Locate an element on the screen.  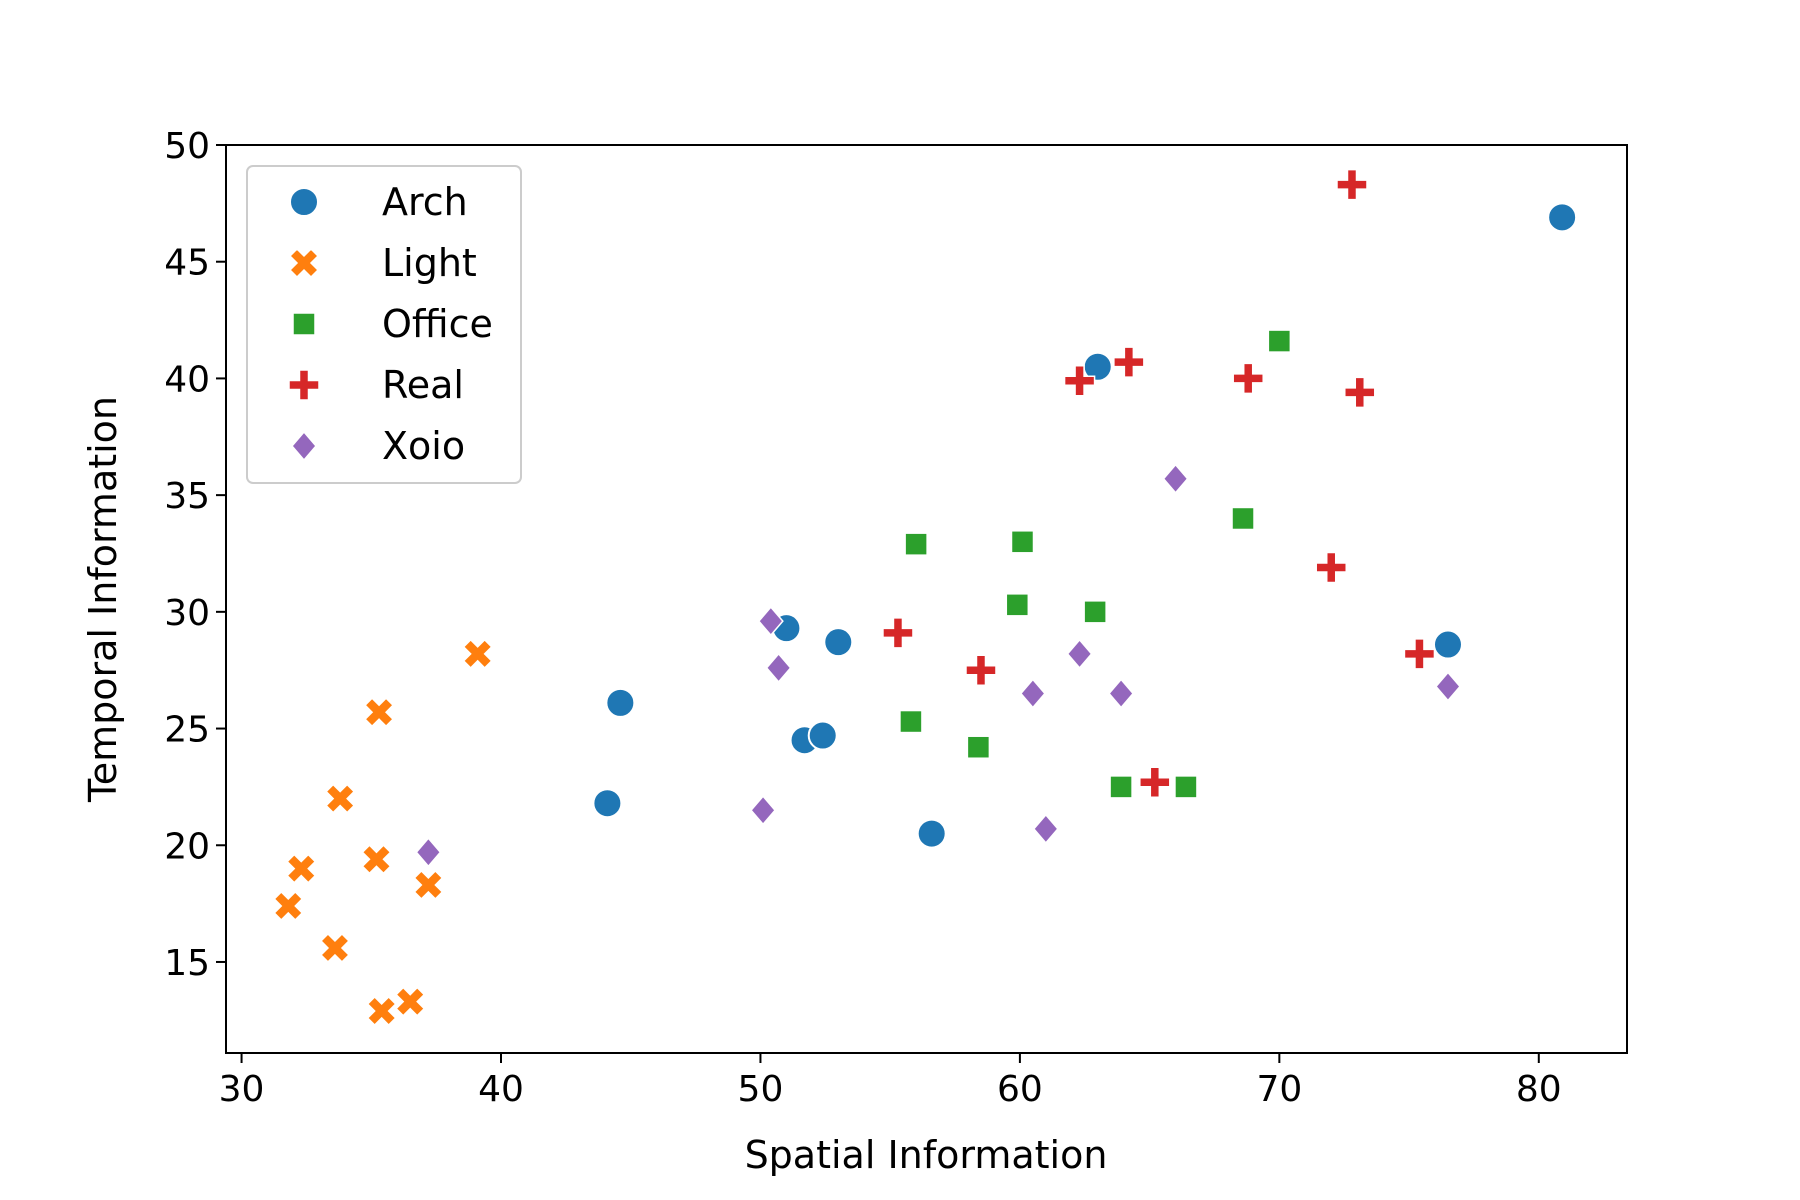
x-tick-label: 40 is located at coordinates (501, 1089).